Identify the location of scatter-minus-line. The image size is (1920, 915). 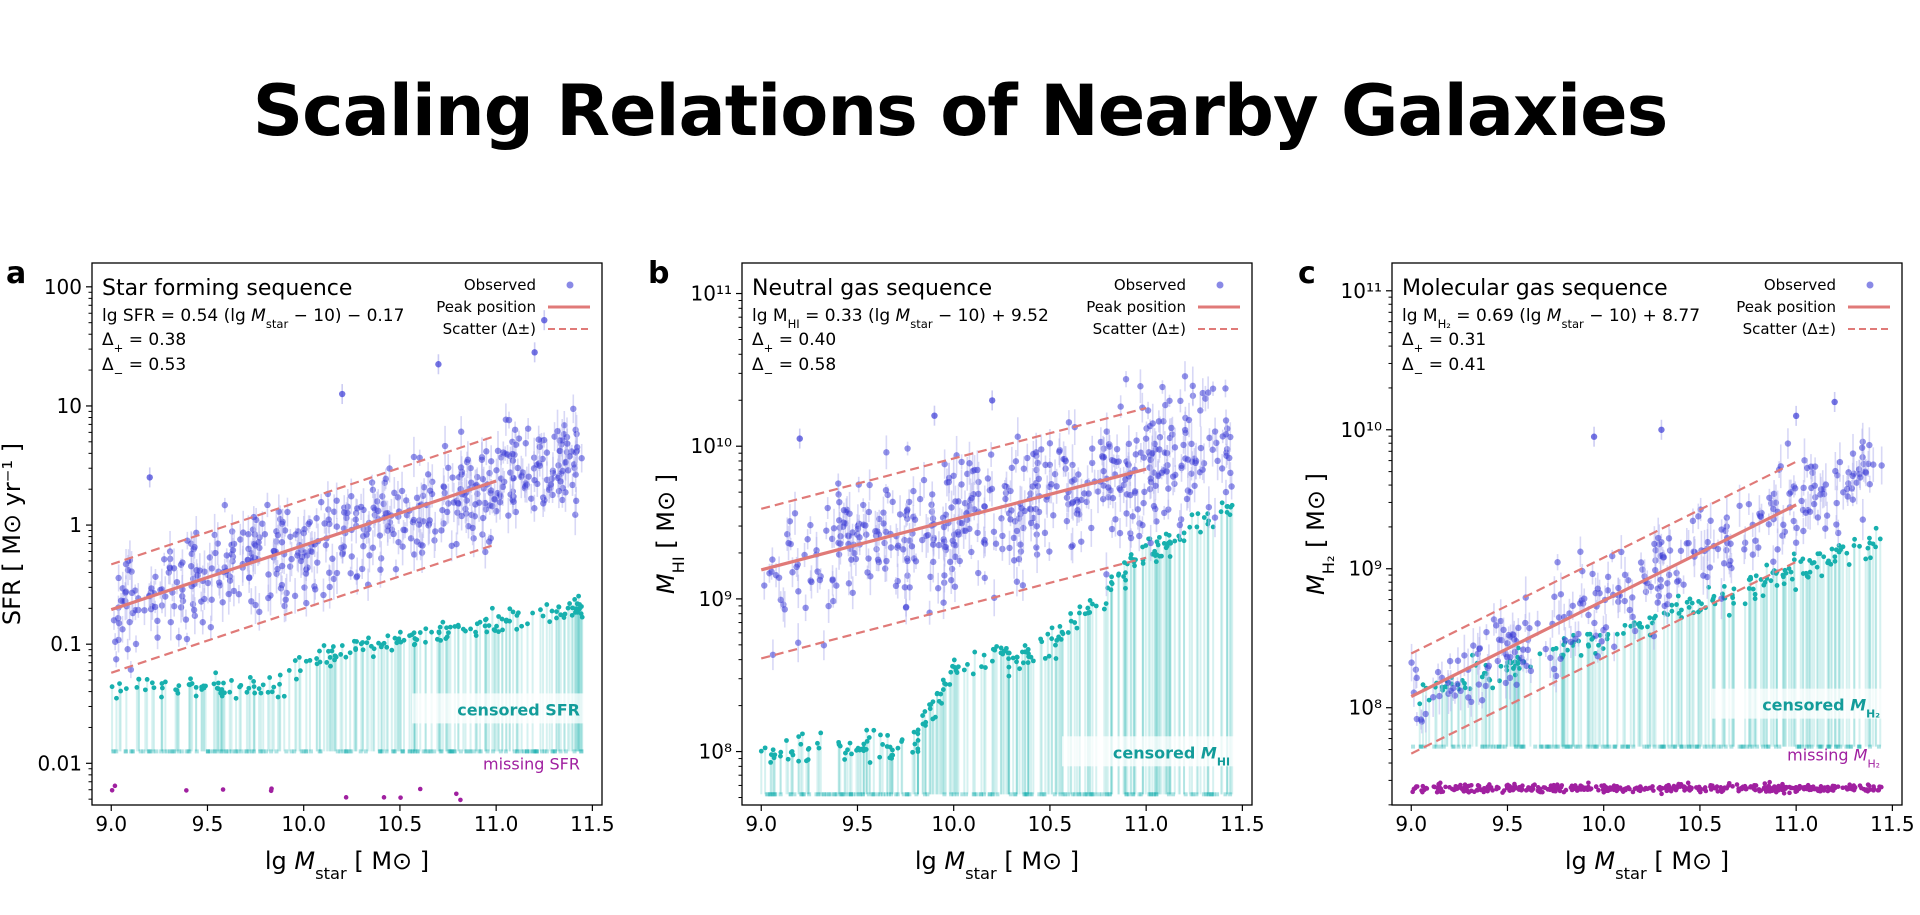
(1603, 657).